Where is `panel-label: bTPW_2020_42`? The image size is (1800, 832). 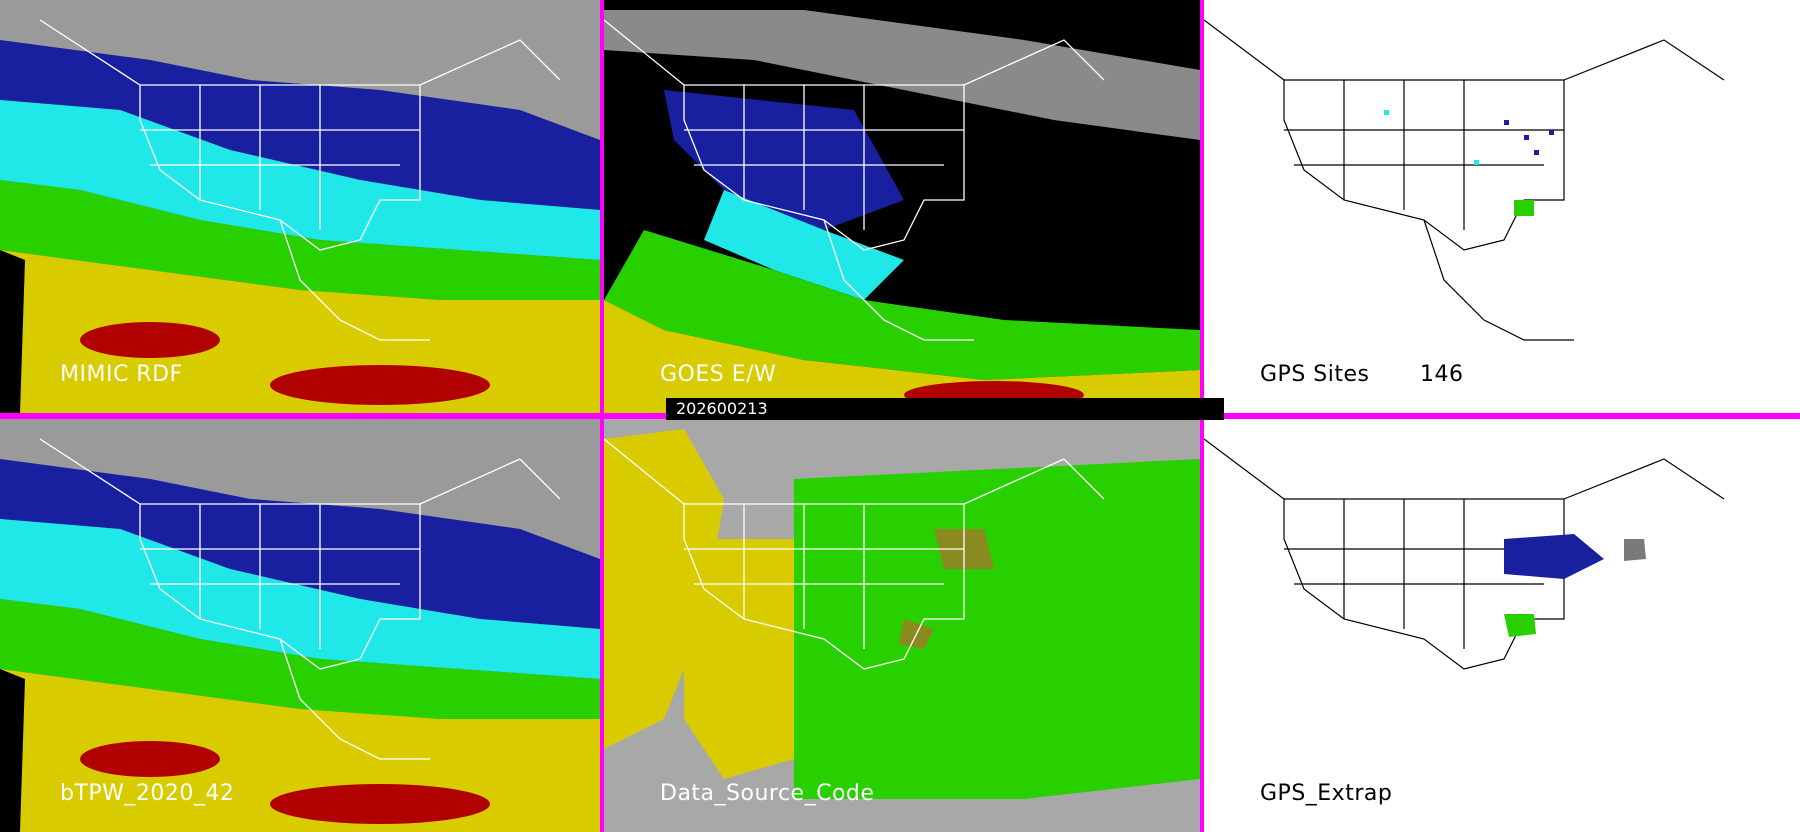
panel-label: bTPW_2020_42 is located at coordinates (147, 793).